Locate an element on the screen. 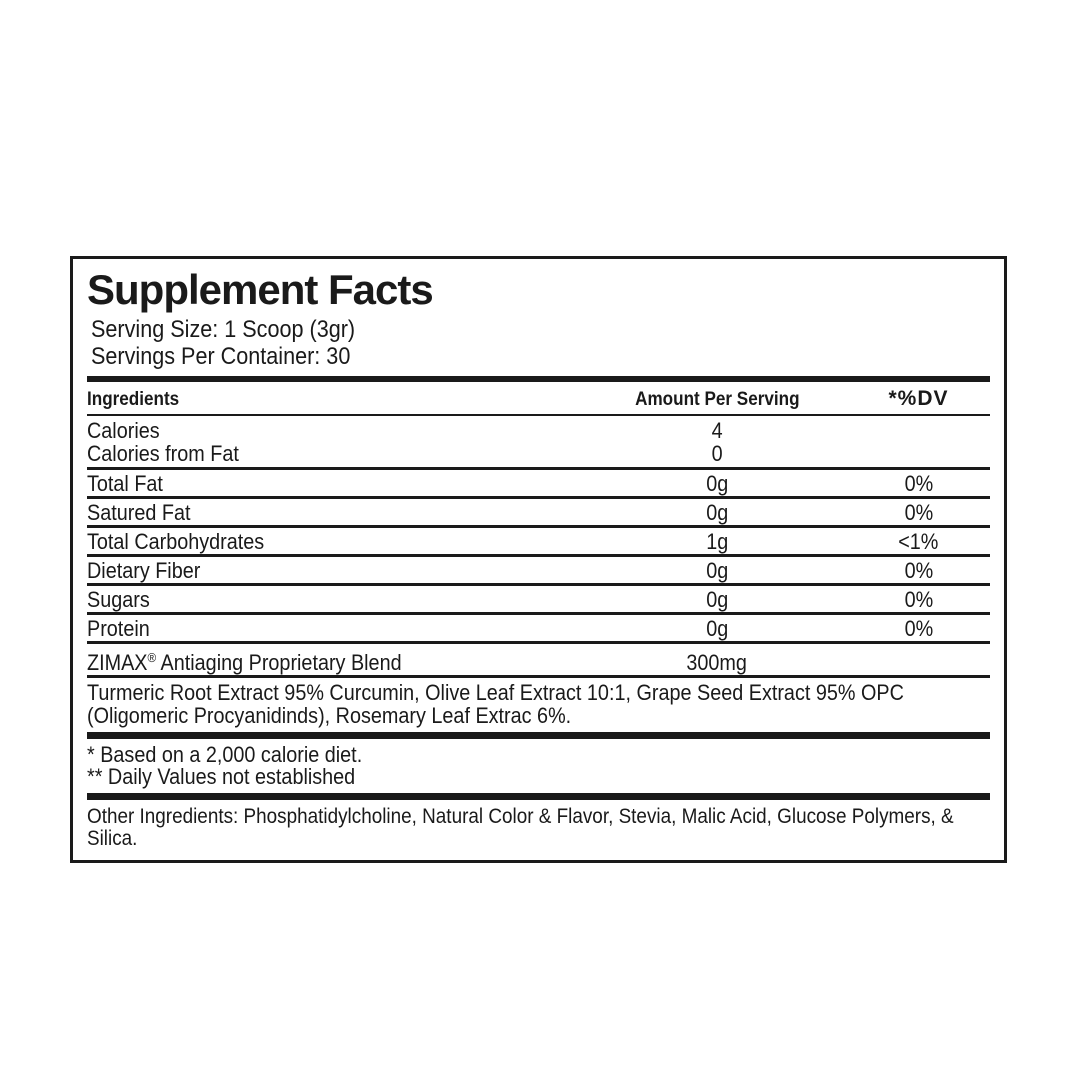 The image size is (1080, 1080). table-row: Calories from Fat 0 is located at coordinates (538, 453).